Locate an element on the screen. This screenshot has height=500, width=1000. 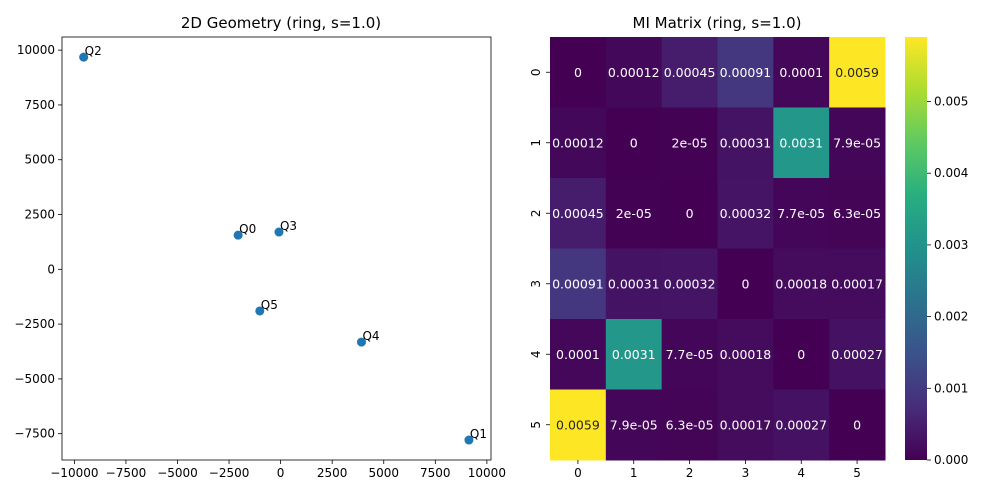
heatmap-x-tick-label: 1 is located at coordinates (634, 473).